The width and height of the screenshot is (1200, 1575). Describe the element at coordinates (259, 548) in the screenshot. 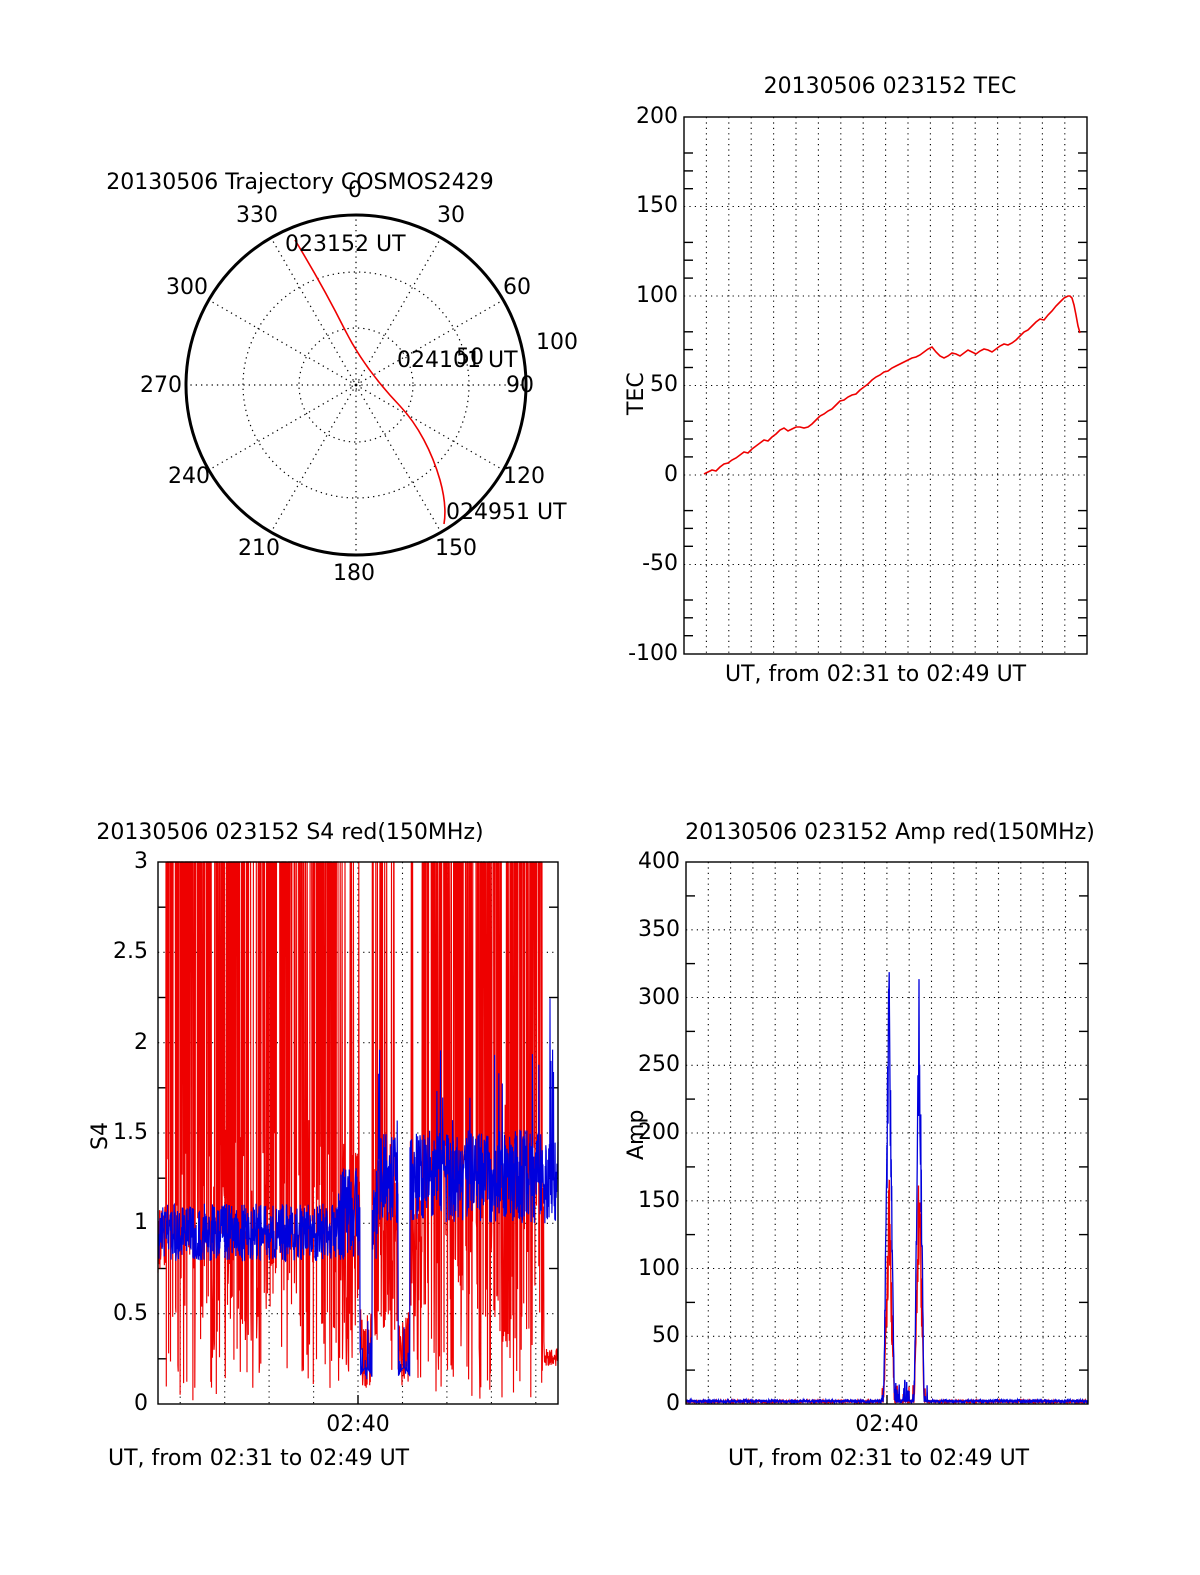

I see `azimuth-tick-210: 210` at that location.